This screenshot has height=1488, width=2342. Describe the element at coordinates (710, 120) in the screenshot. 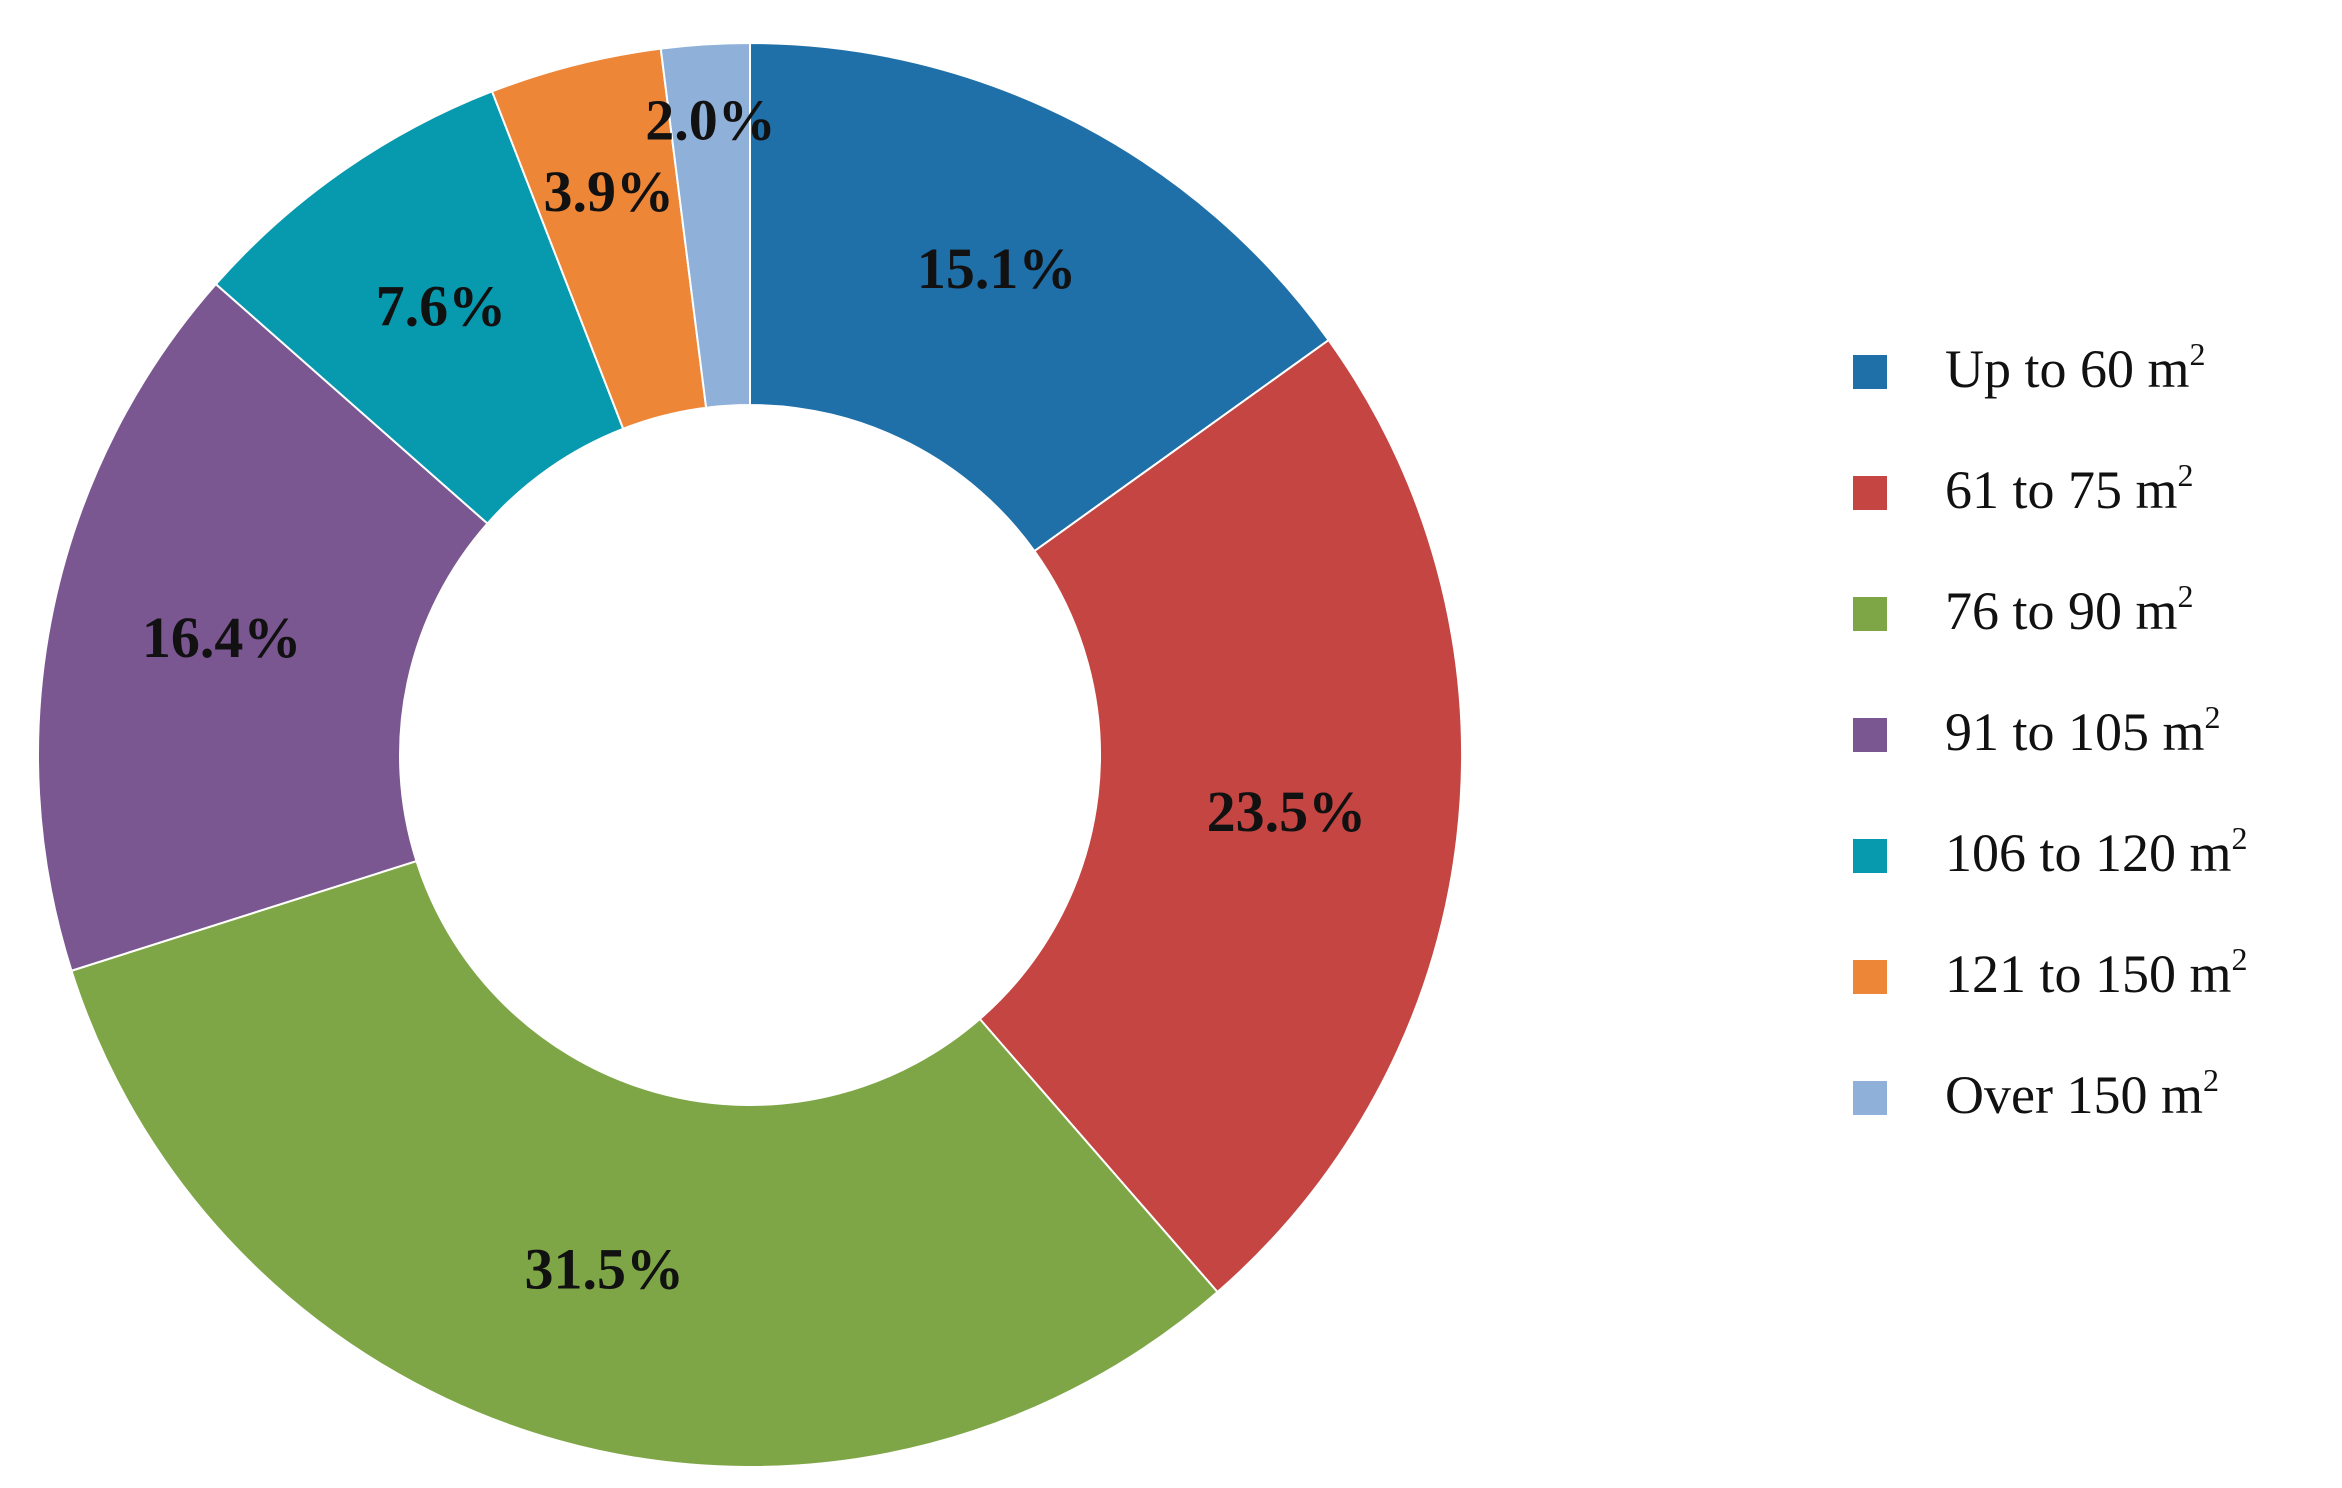

I see `slice-label-7: 2.0%` at that location.